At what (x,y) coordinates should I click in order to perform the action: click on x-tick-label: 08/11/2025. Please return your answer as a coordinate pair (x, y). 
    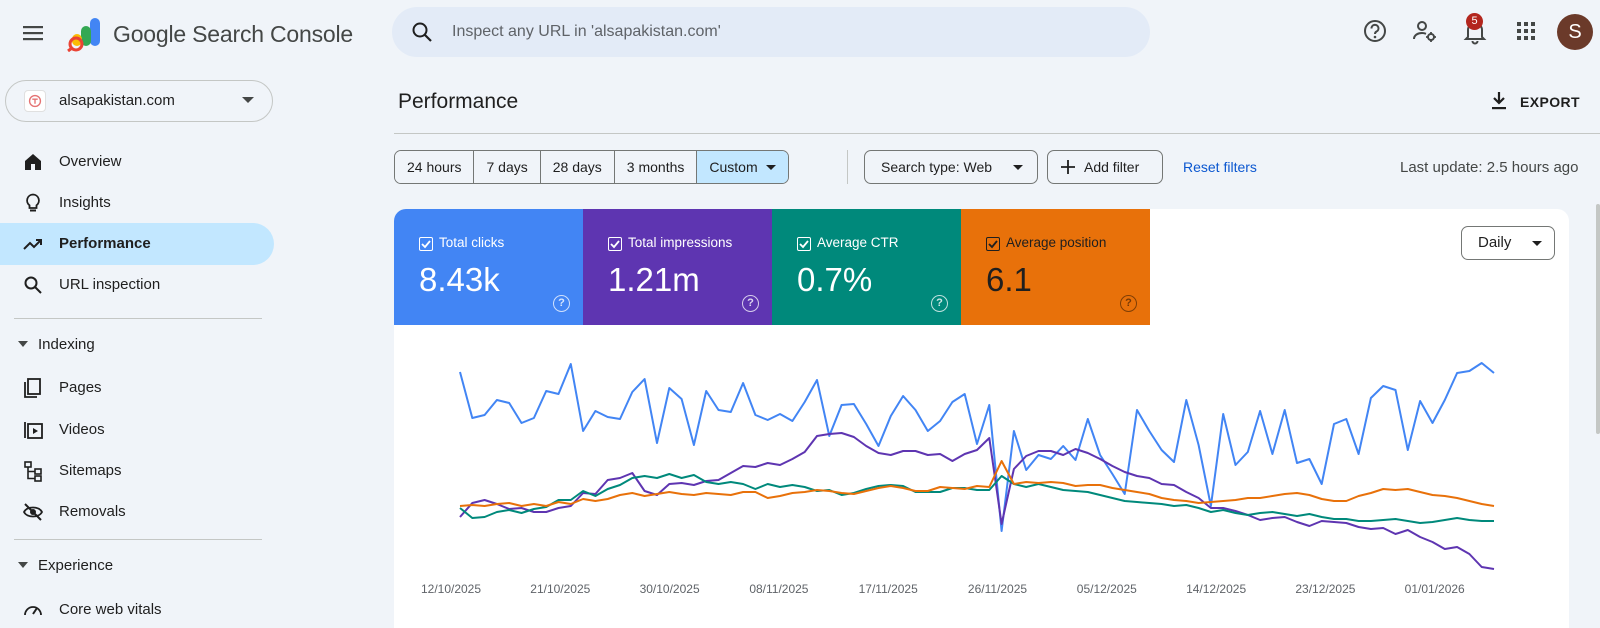
    Looking at the image, I should click on (778, 589).